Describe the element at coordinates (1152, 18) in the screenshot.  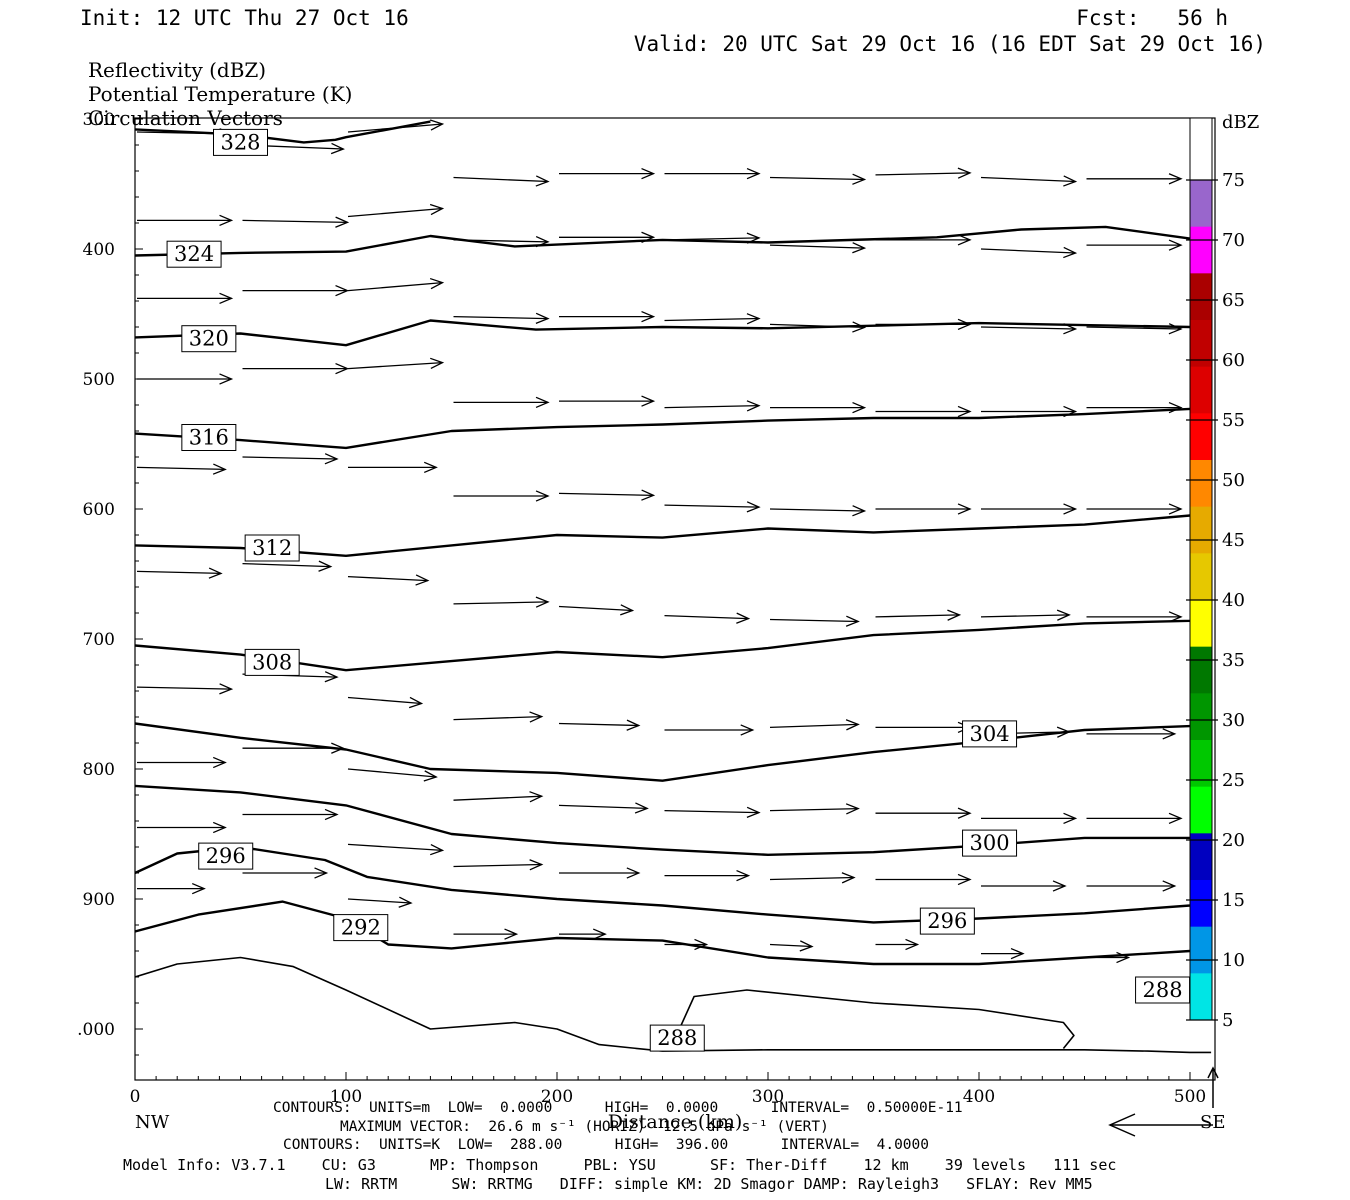
I see `fcst-text: Fcst: 56 h` at that location.